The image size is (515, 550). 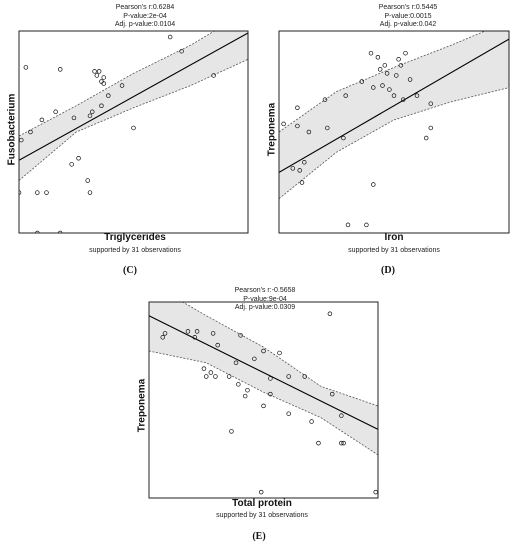 I want to click on regression-line, so click(x=394, y=105).